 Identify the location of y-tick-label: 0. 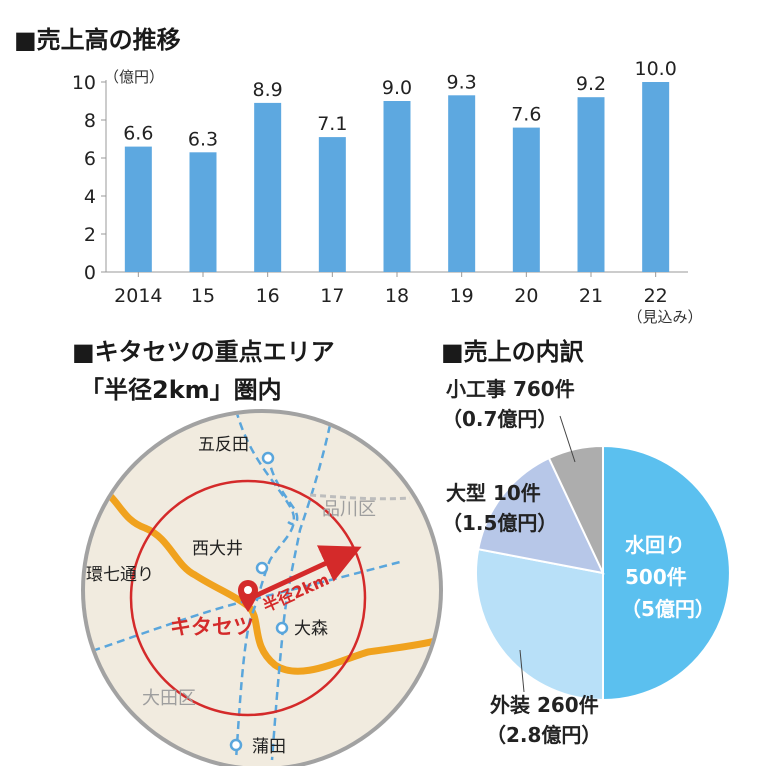
(90, 273).